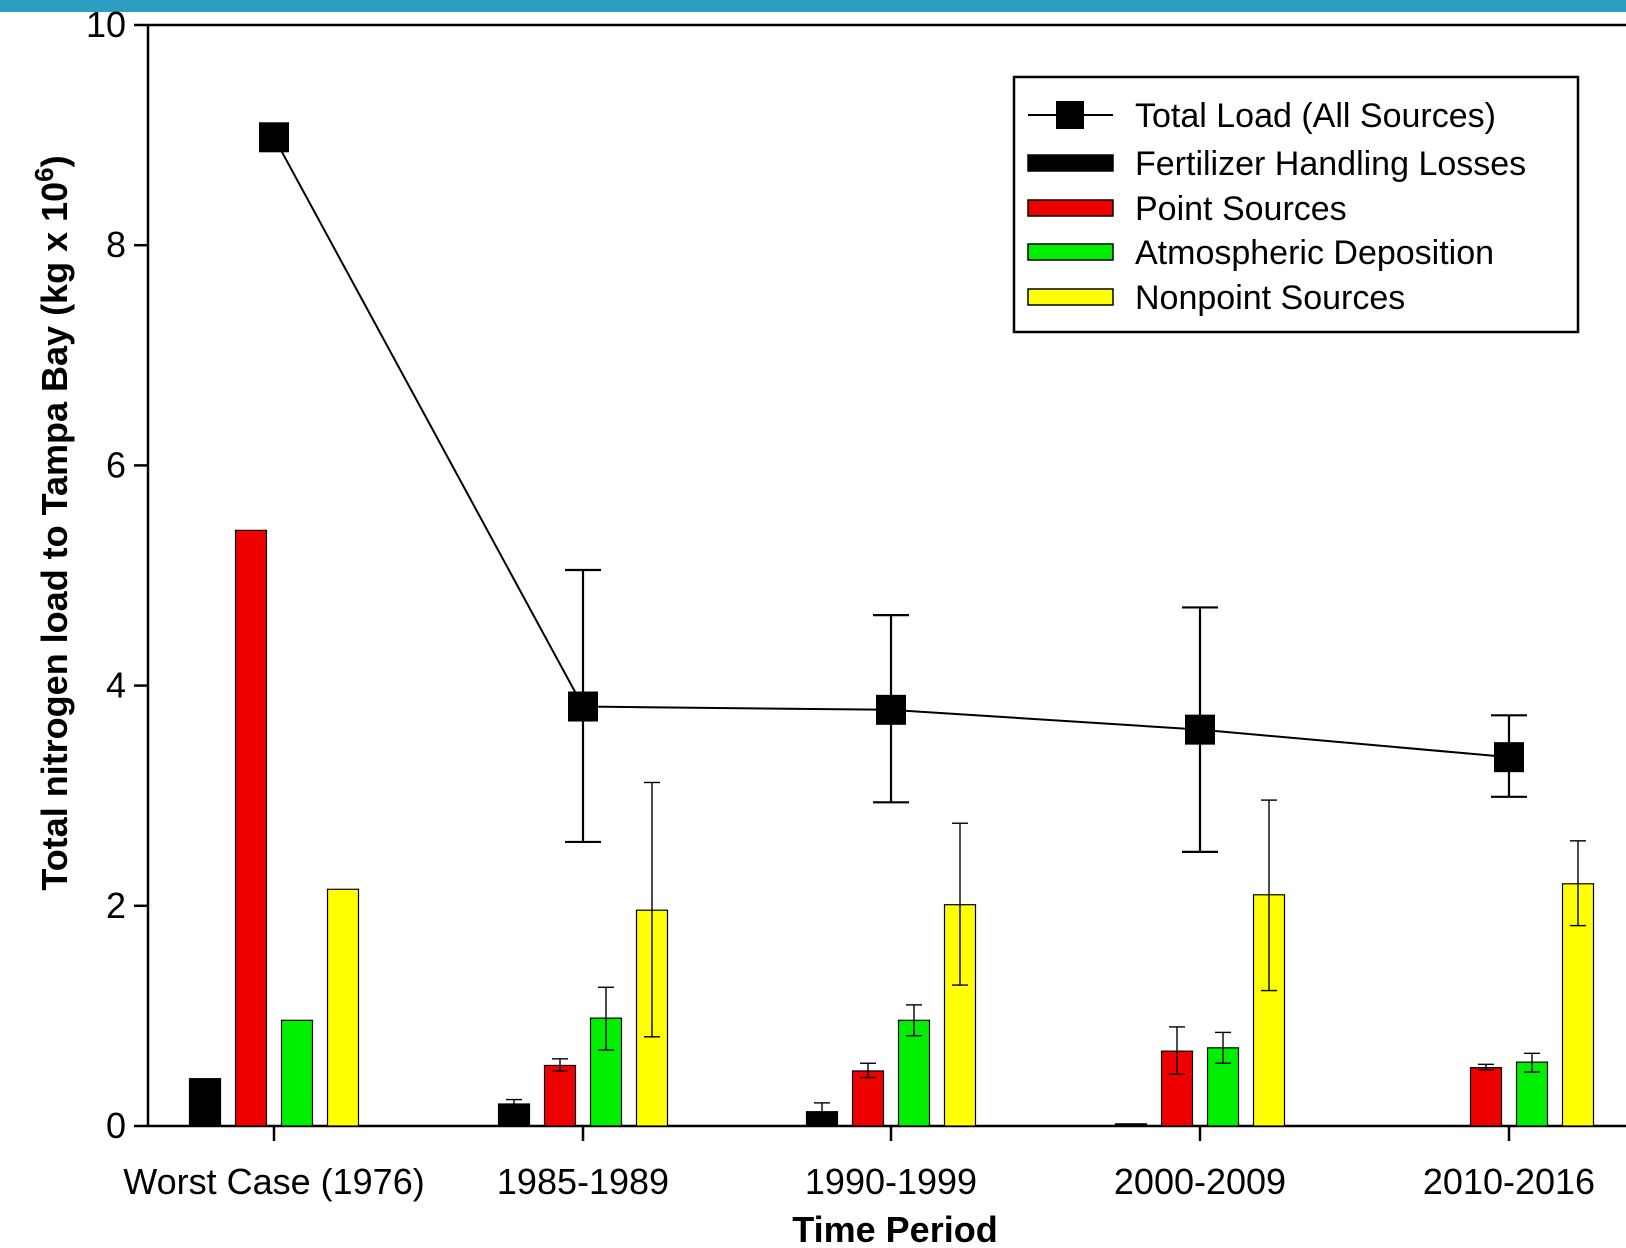  What do you see at coordinates (116, 1125) in the screenshot?
I see `y-tick-label-0: 0` at bounding box center [116, 1125].